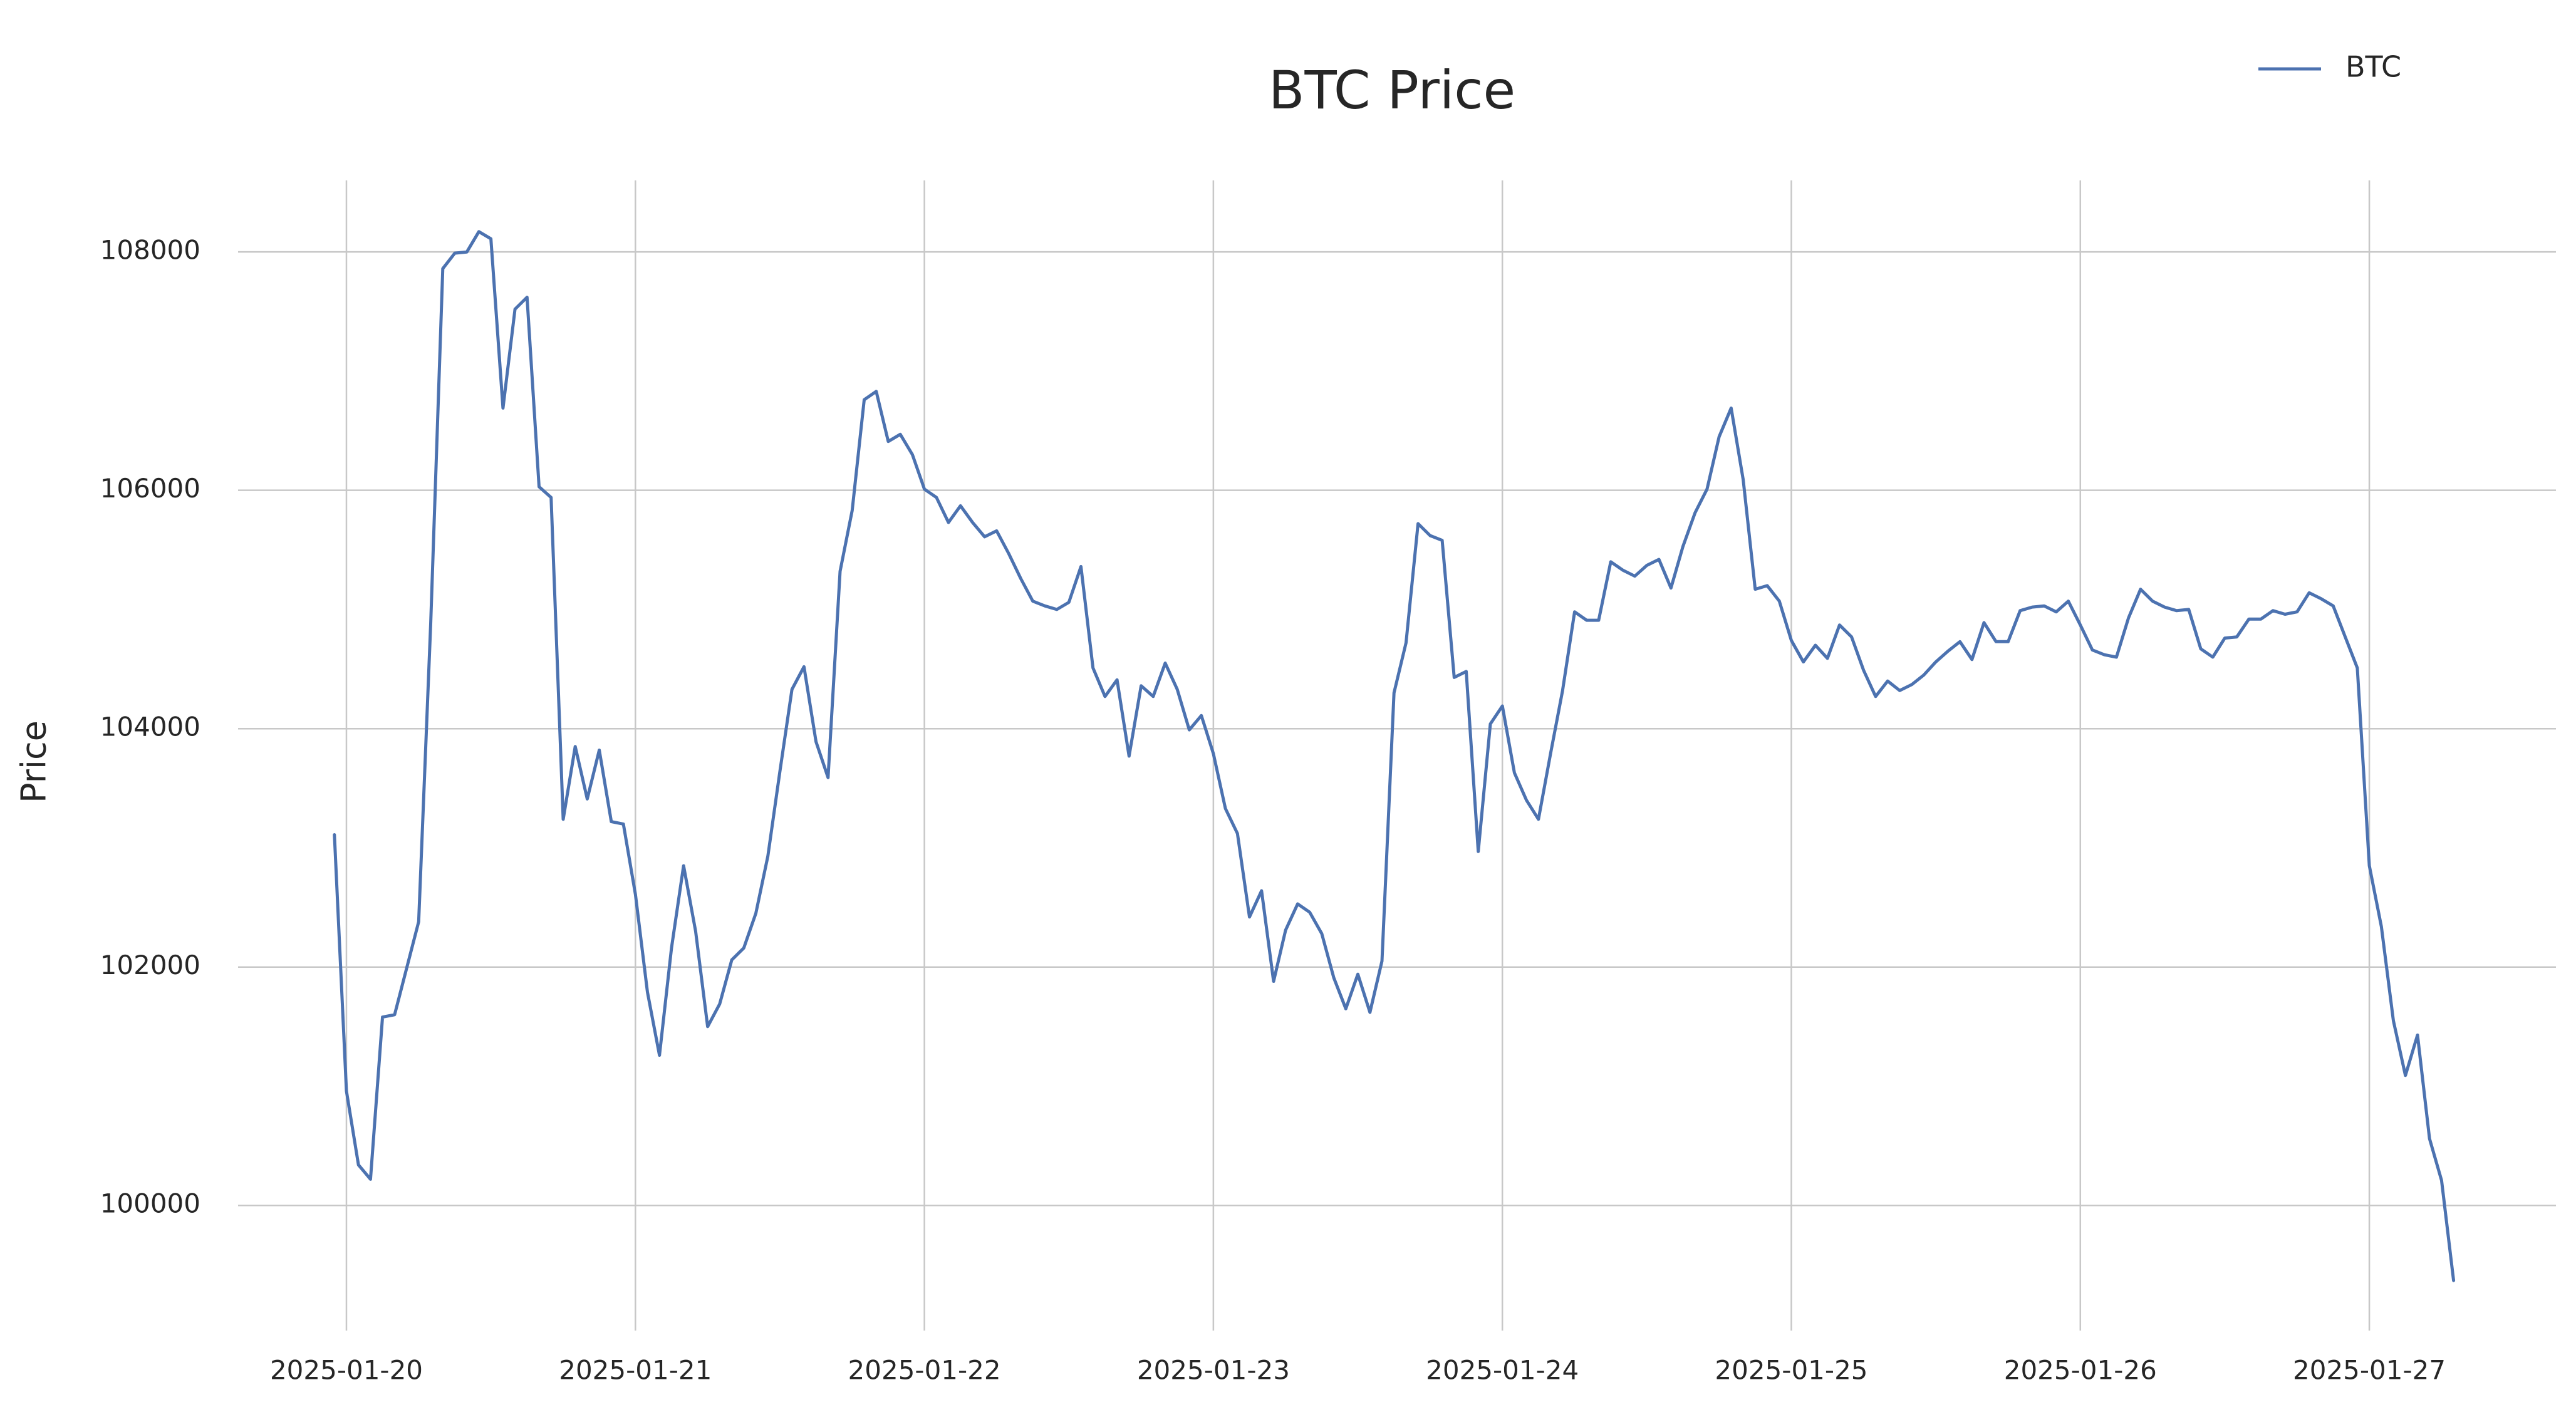 This screenshot has width=2576, height=1407. What do you see at coordinates (2329, 67) in the screenshot?
I see `legend: BTC` at bounding box center [2329, 67].